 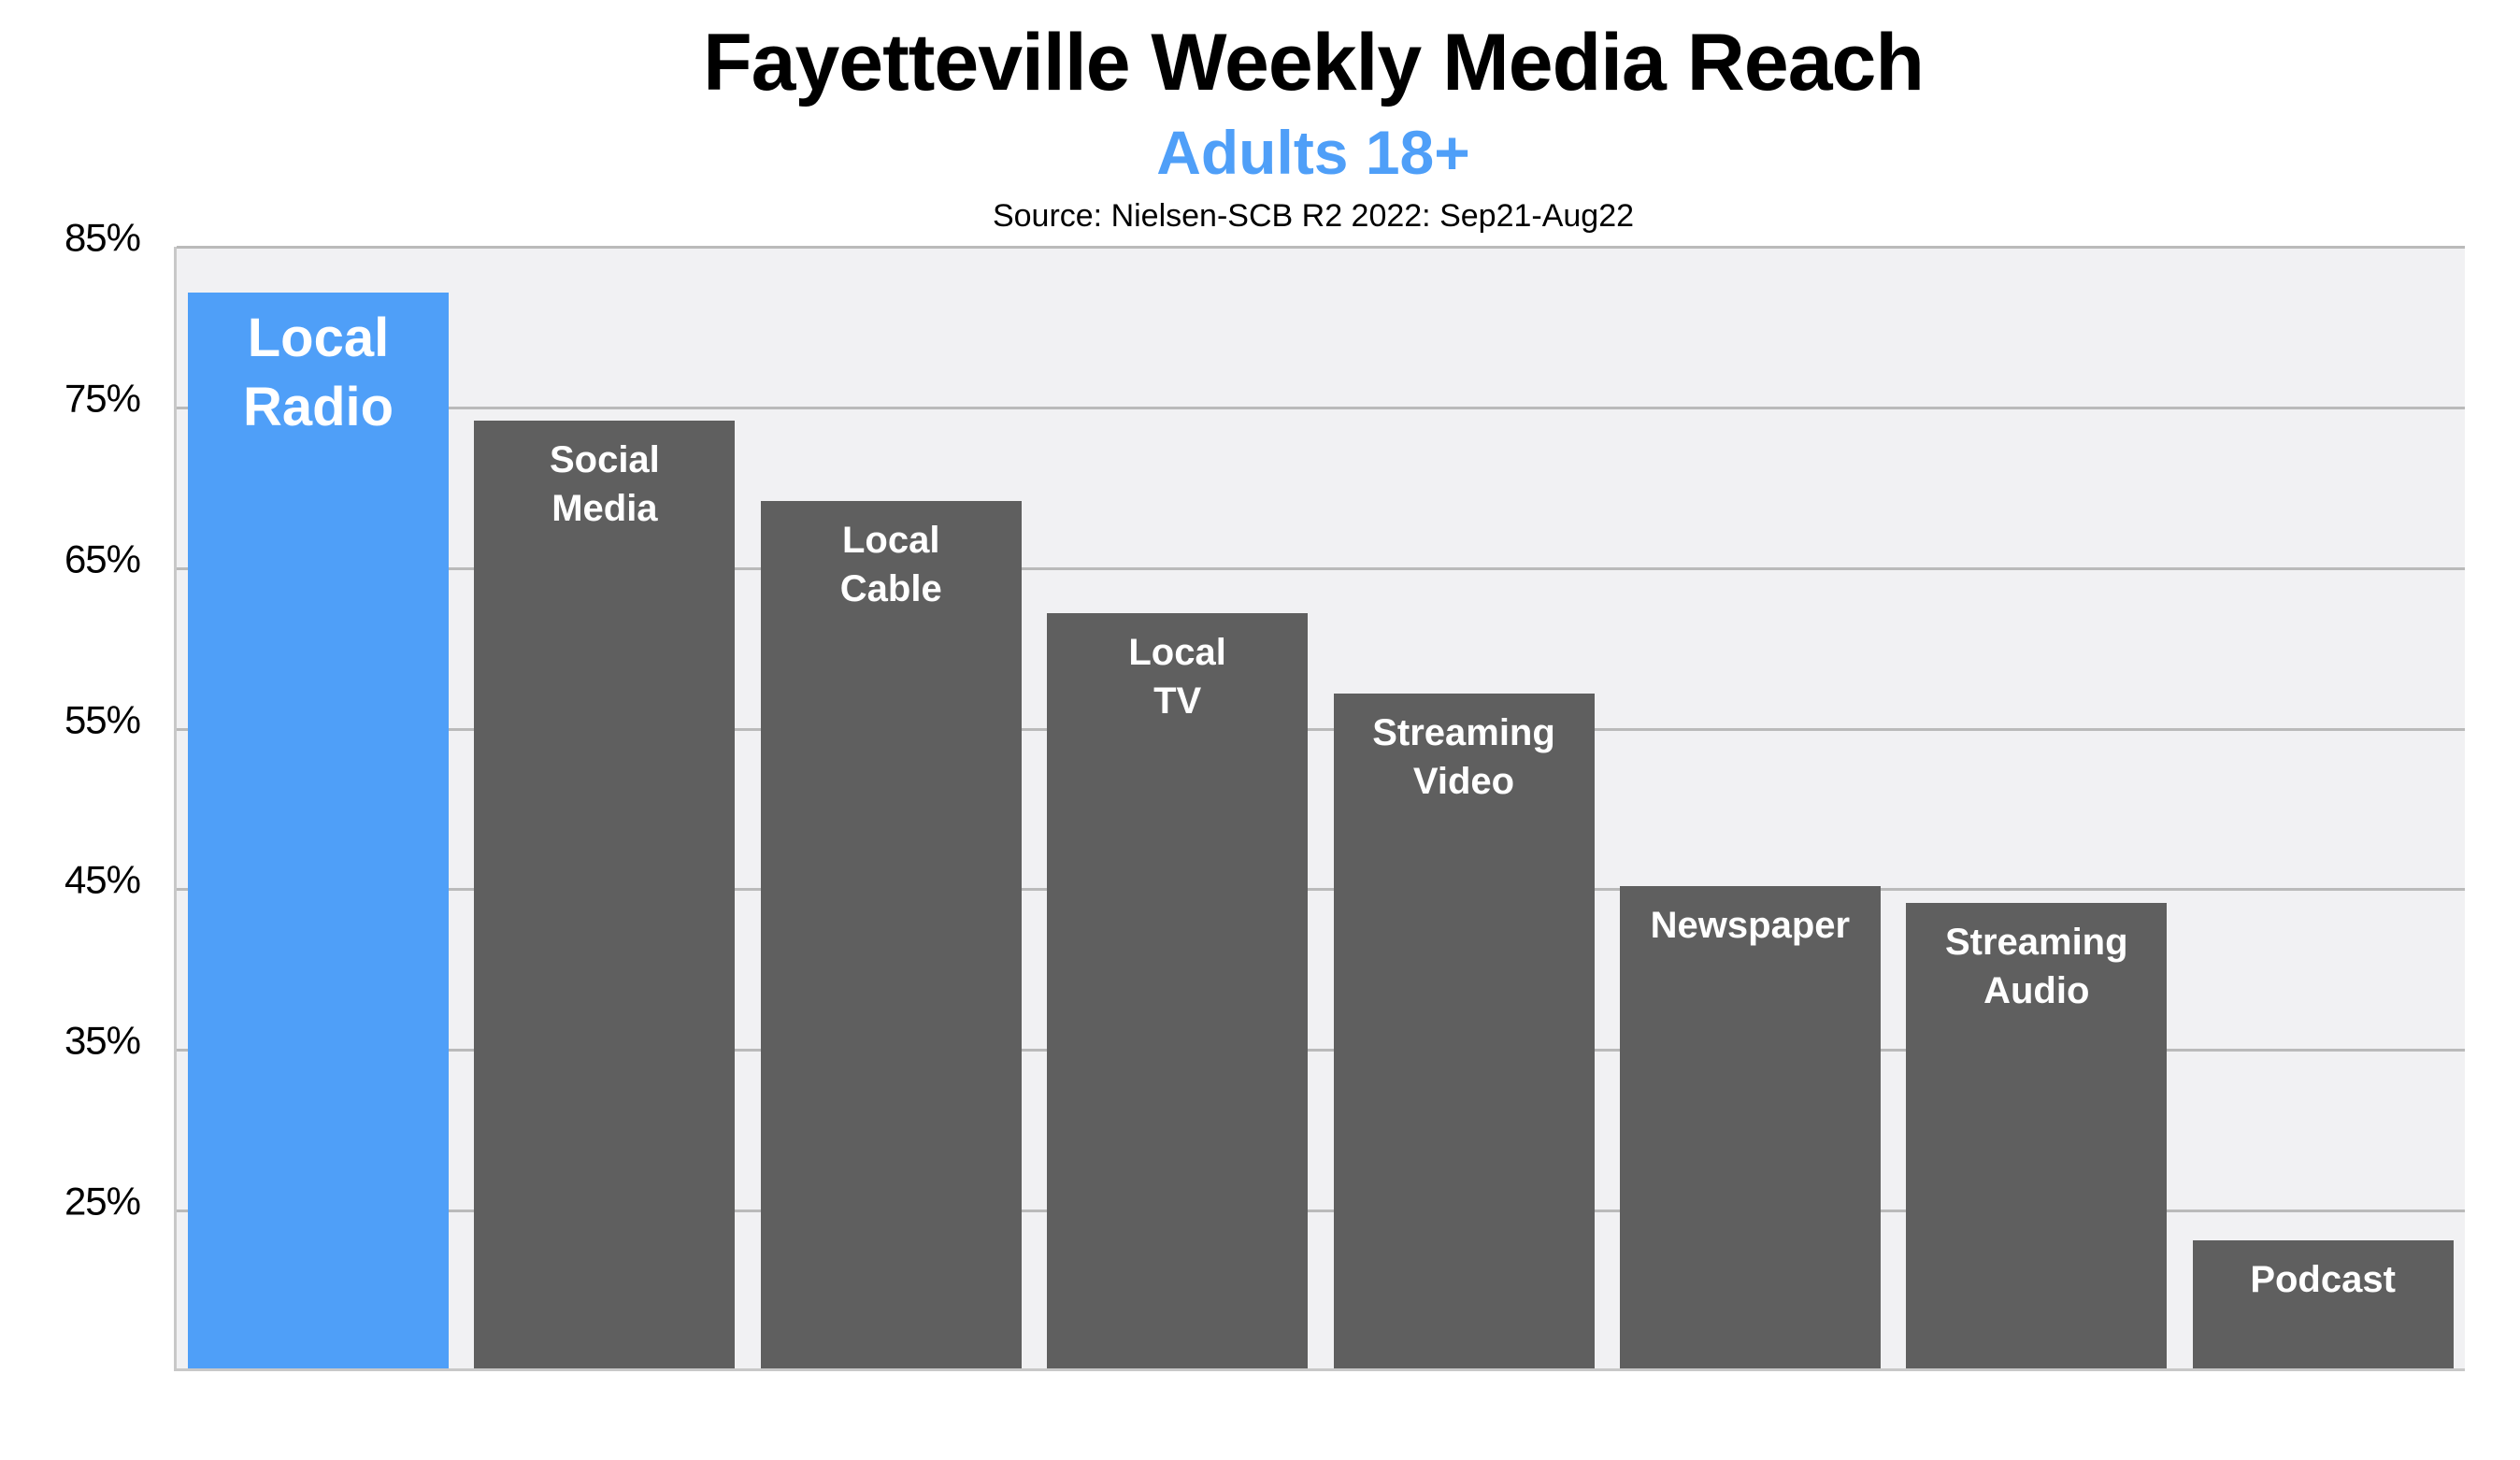 I want to click on bar-label: Local Radio, so click(x=318, y=372).